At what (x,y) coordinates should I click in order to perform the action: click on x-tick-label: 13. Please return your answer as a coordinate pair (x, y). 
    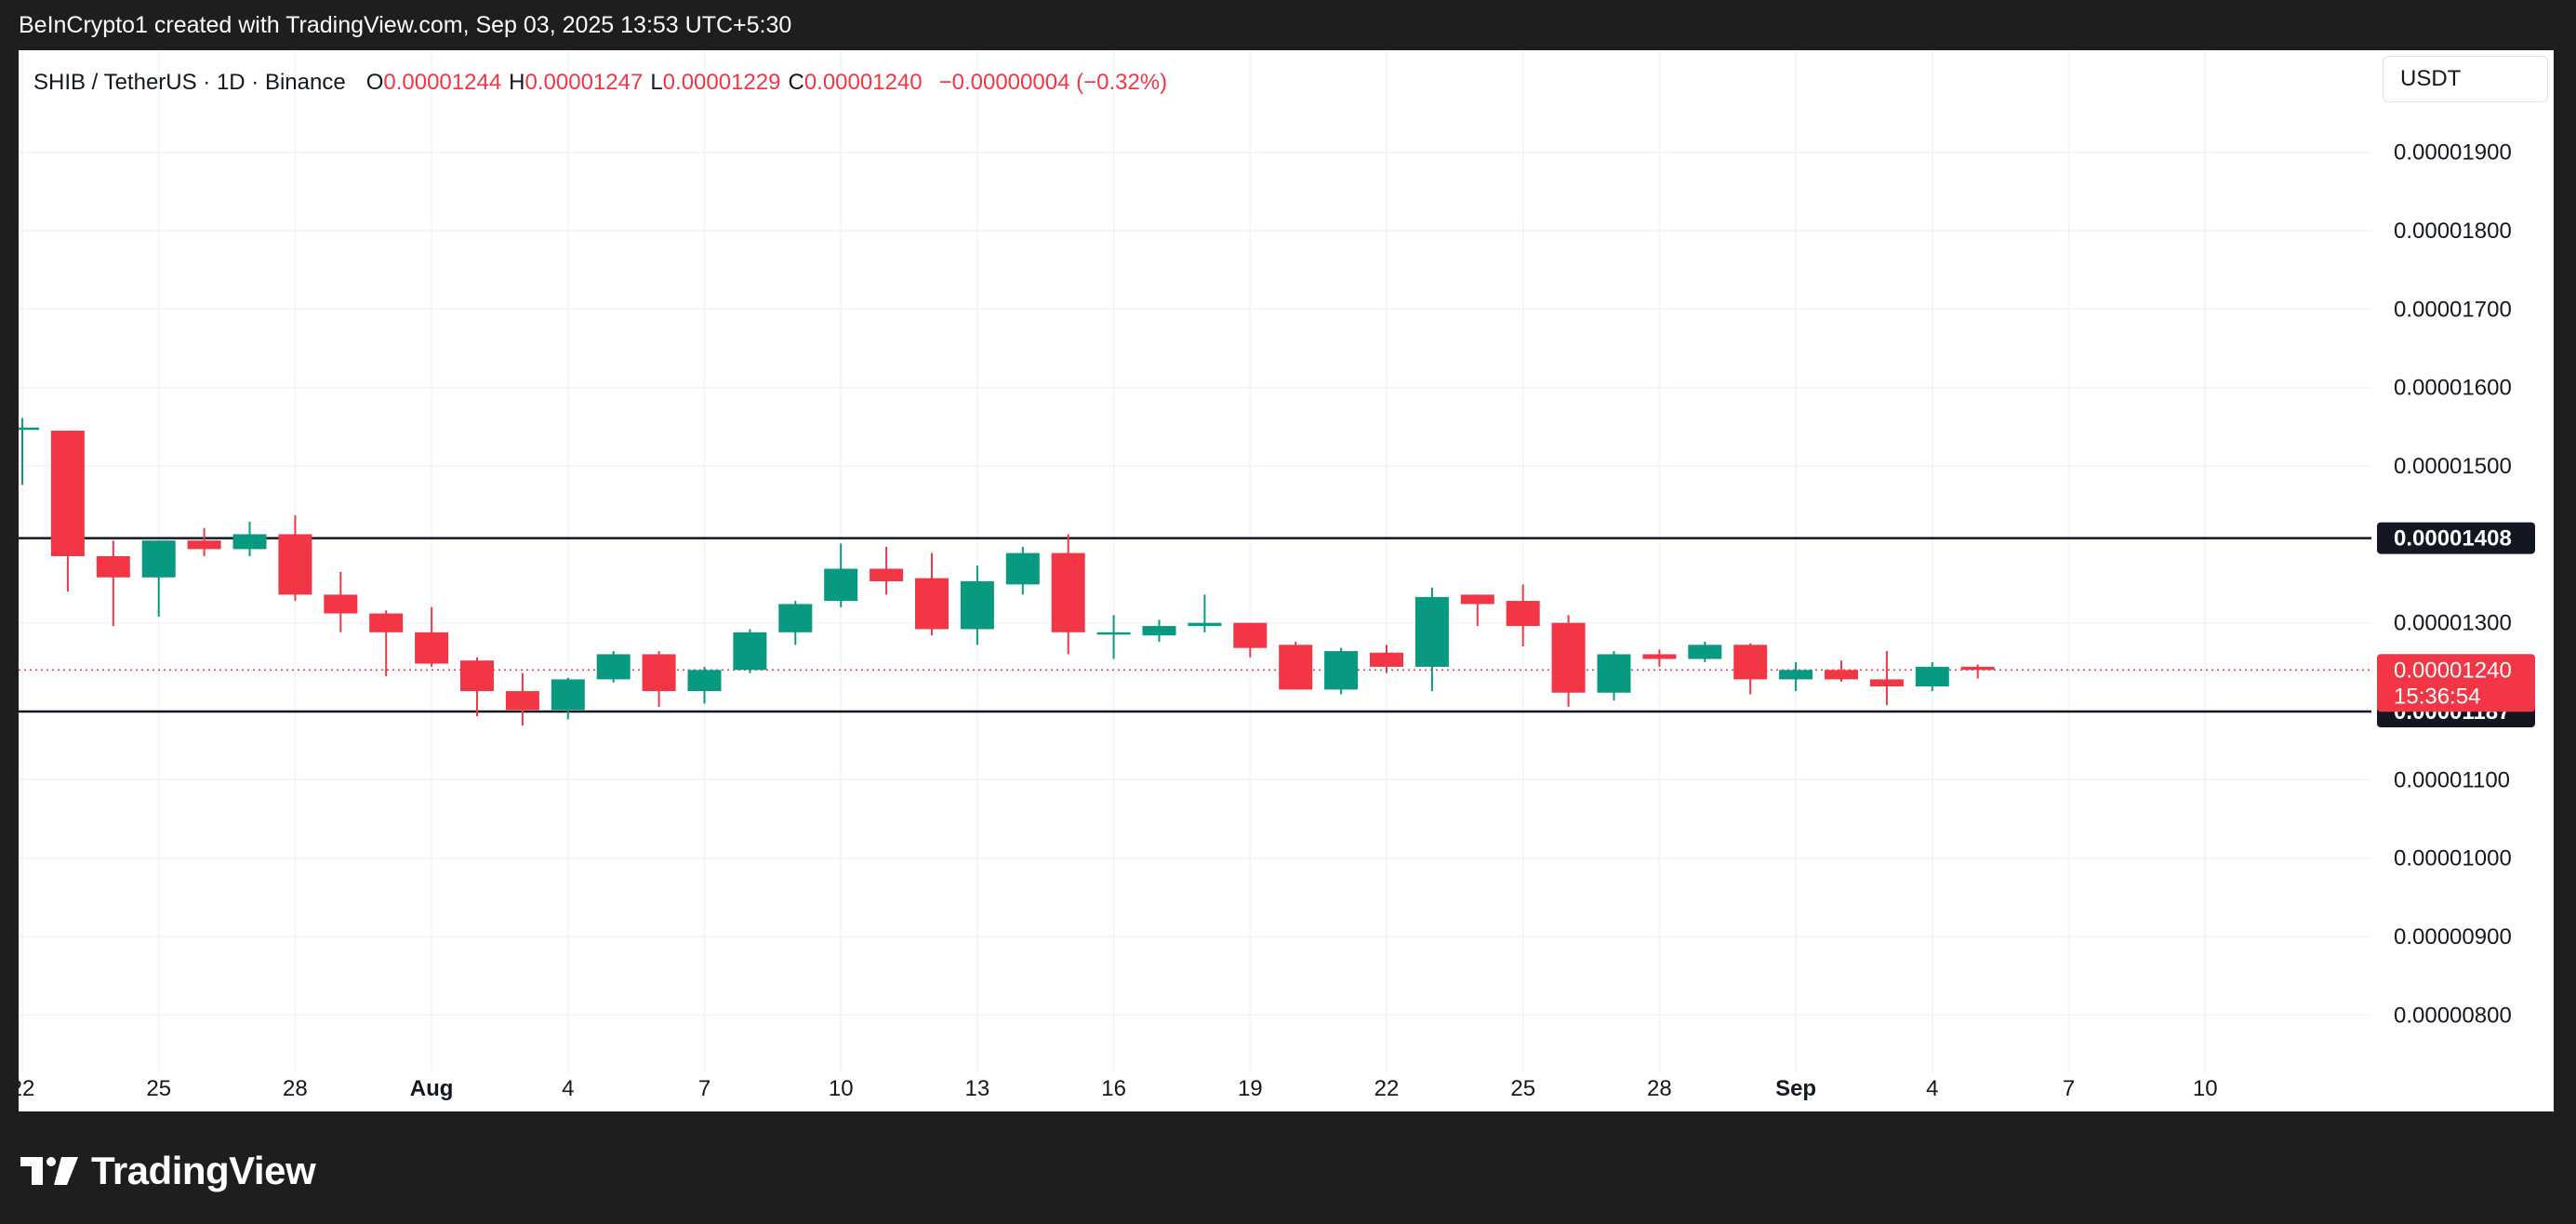
    Looking at the image, I should click on (977, 1088).